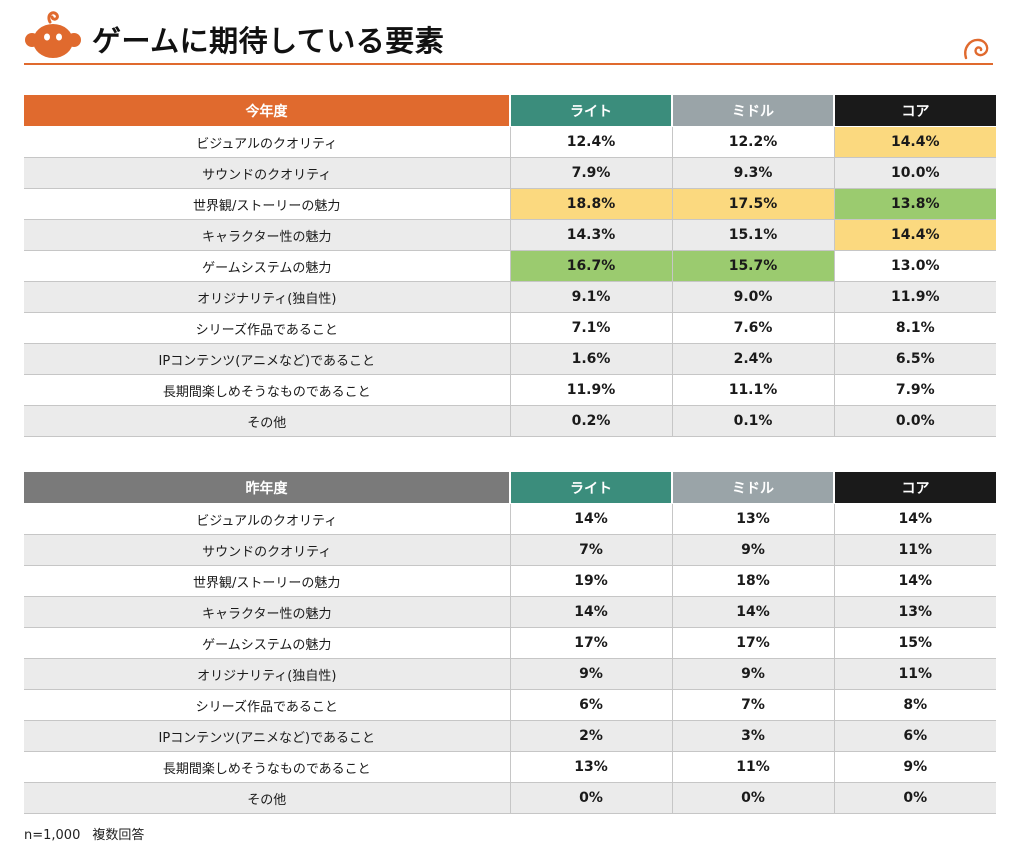 This screenshot has width=1022, height=864. What do you see at coordinates (753, 767) in the screenshot?
I see `value-cell-middle: 11%` at bounding box center [753, 767].